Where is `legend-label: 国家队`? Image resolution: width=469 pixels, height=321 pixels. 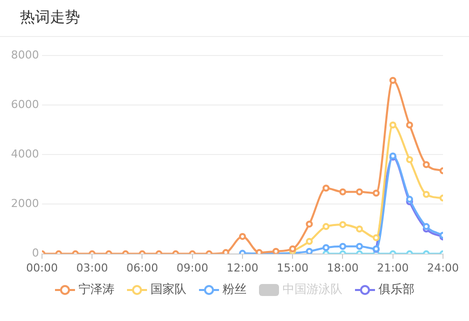
legend-label: 国家队 is located at coordinates (168, 289).